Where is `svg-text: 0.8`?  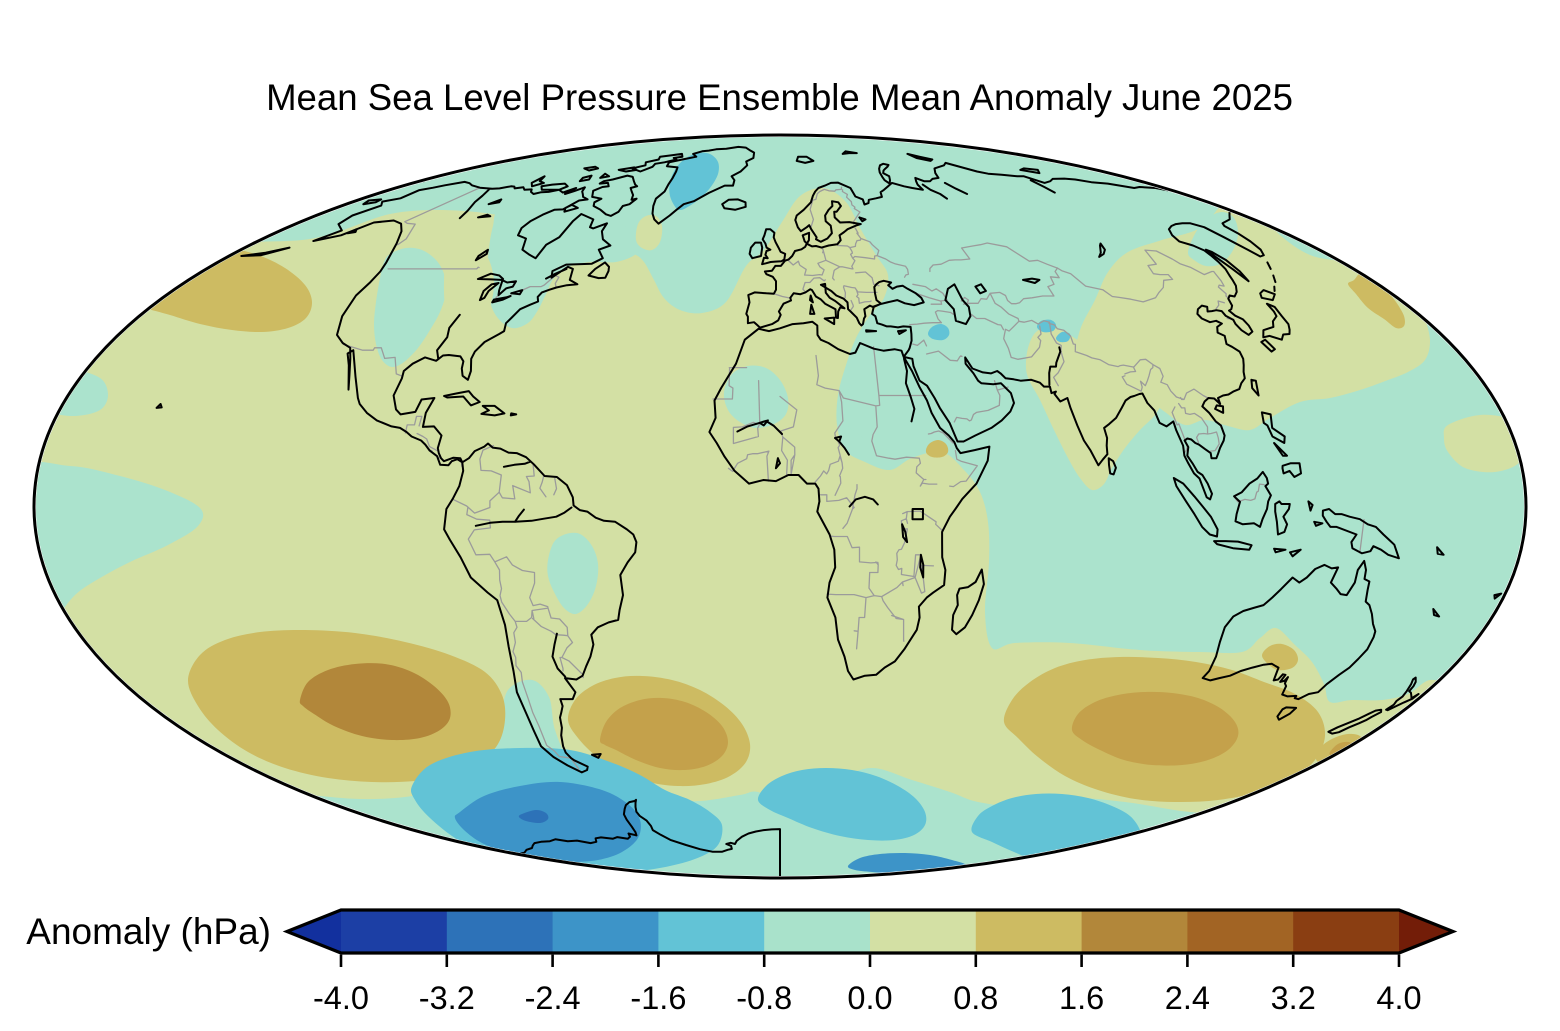 svg-text: 0.8 is located at coordinates (975, 998).